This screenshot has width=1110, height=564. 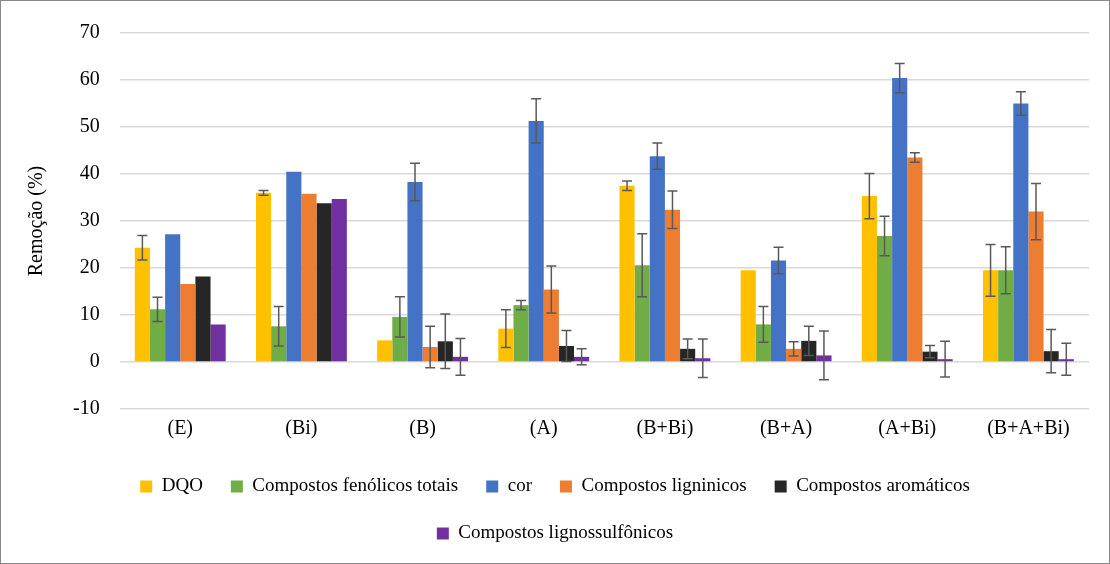 What do you see at coordinates (355, 485) in the screenshot?
I see `legend-label: Compostos fenólicos totais` at bounding box center [355, 485].